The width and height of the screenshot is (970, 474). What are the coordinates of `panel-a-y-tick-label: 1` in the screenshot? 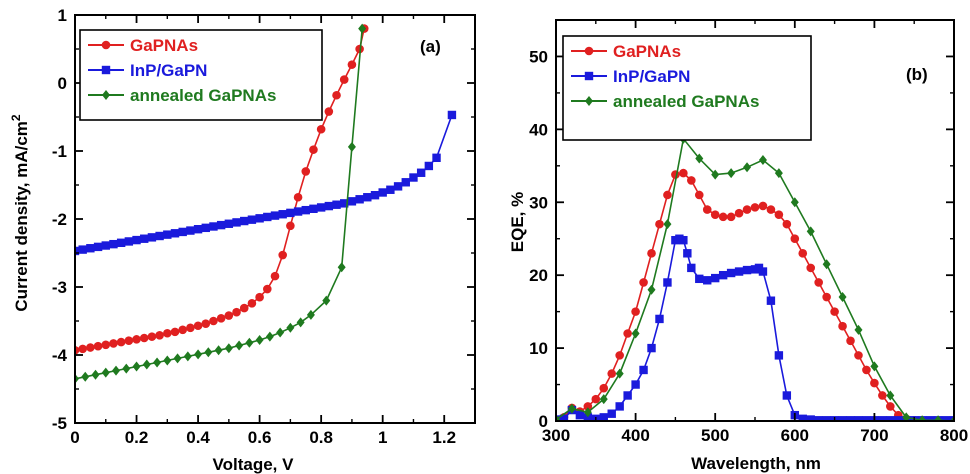 It's located at (62, 15).